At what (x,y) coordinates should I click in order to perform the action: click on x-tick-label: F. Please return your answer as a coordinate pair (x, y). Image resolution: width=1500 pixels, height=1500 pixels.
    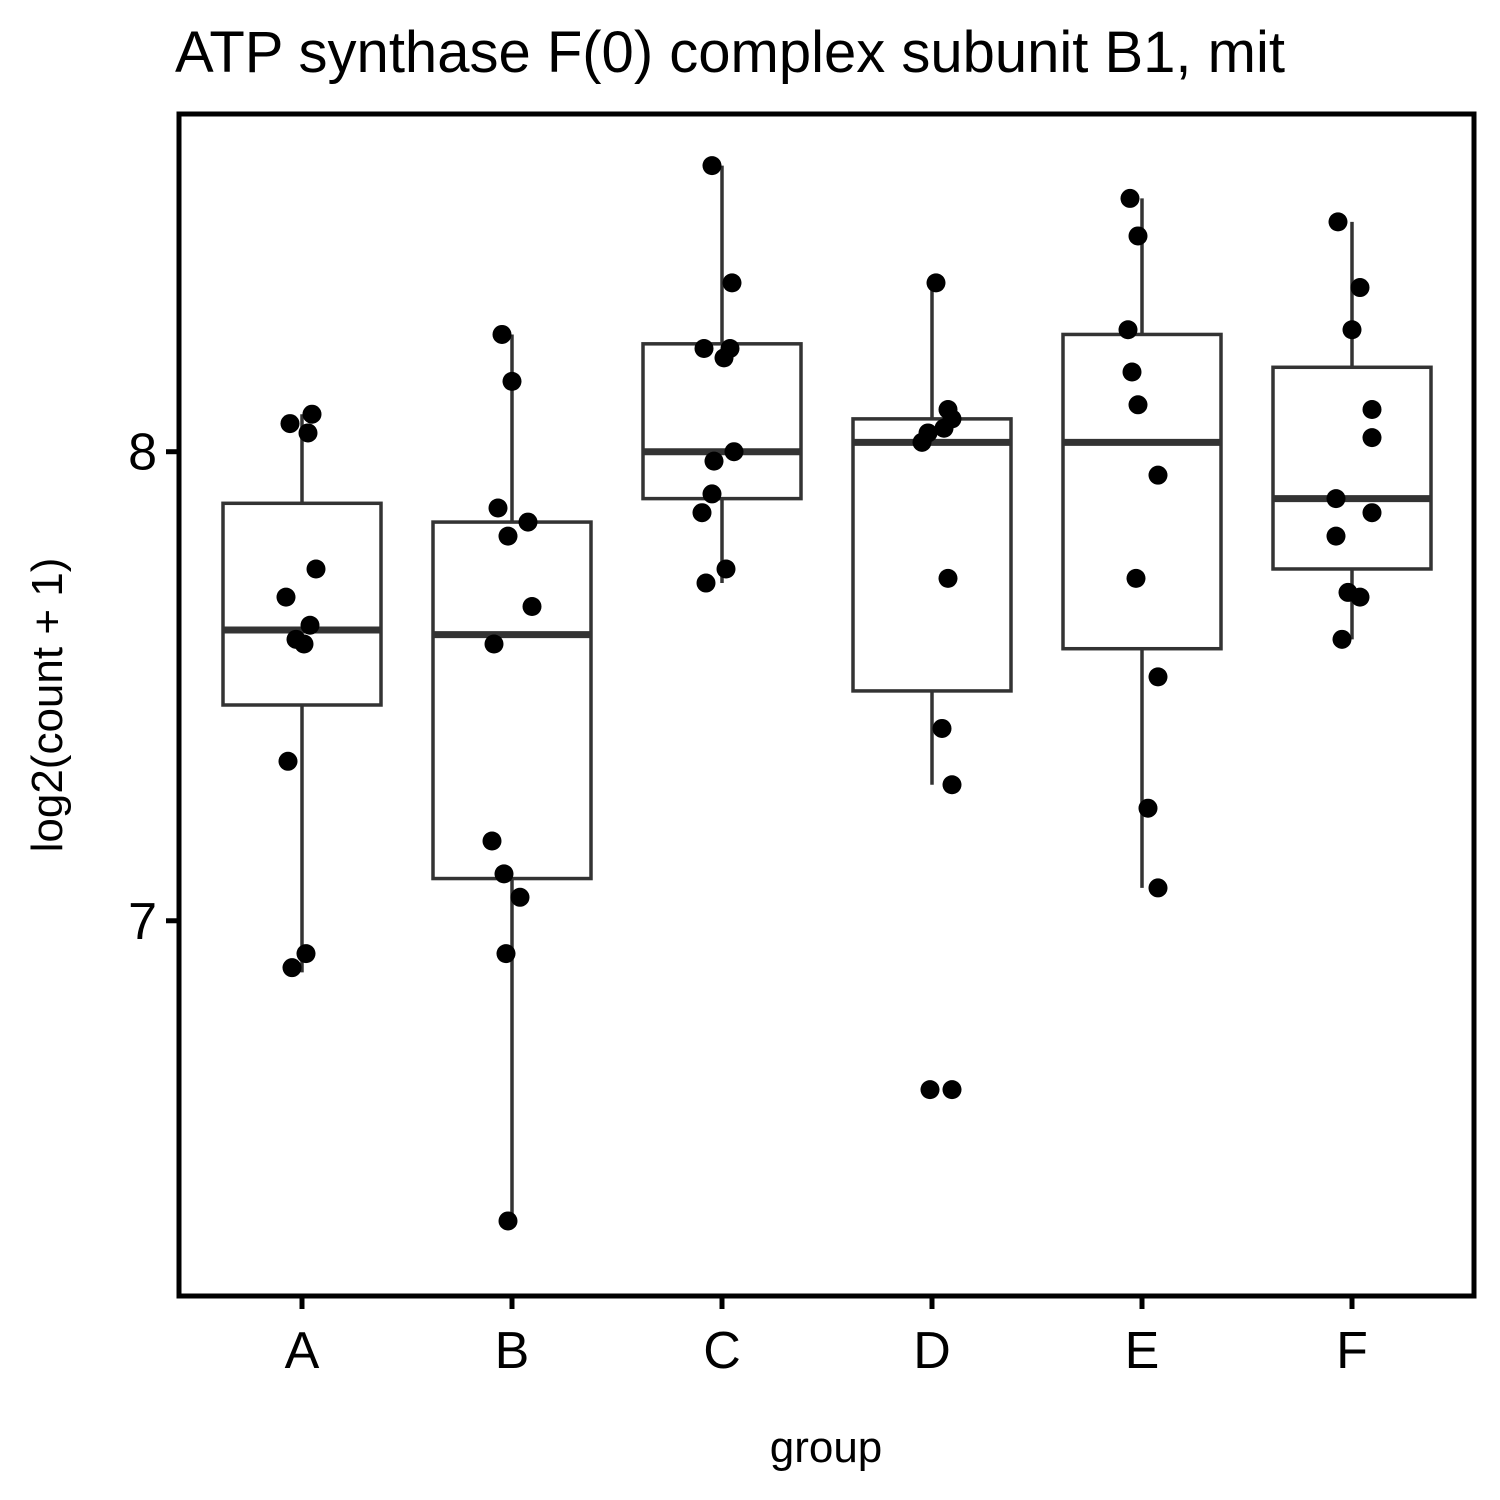
    Looking at the image, I should click on (1352, 1351).